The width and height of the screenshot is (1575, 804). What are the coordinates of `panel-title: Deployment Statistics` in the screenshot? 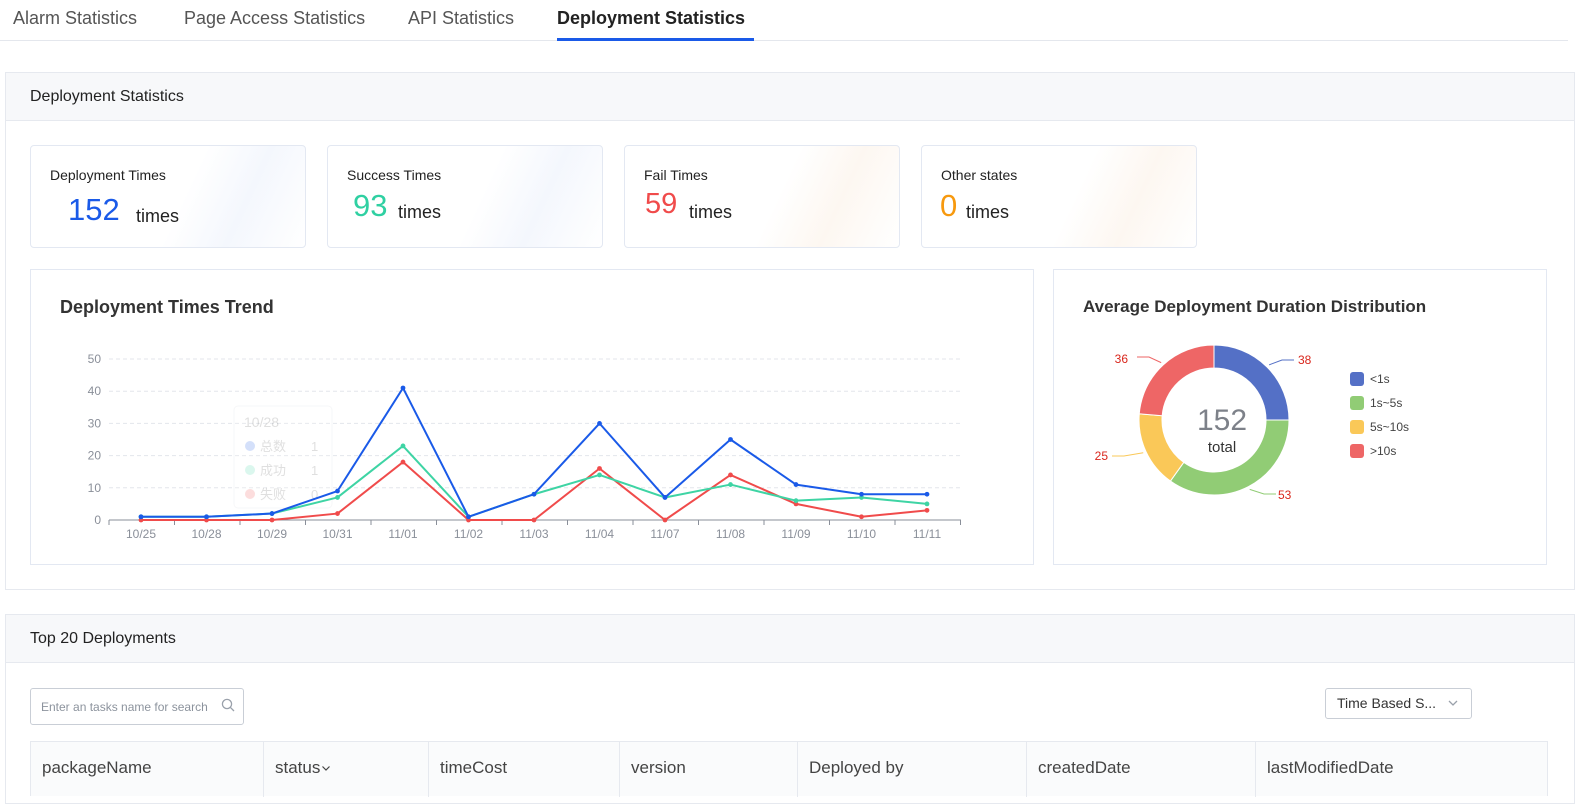 It's located at (790, 97).